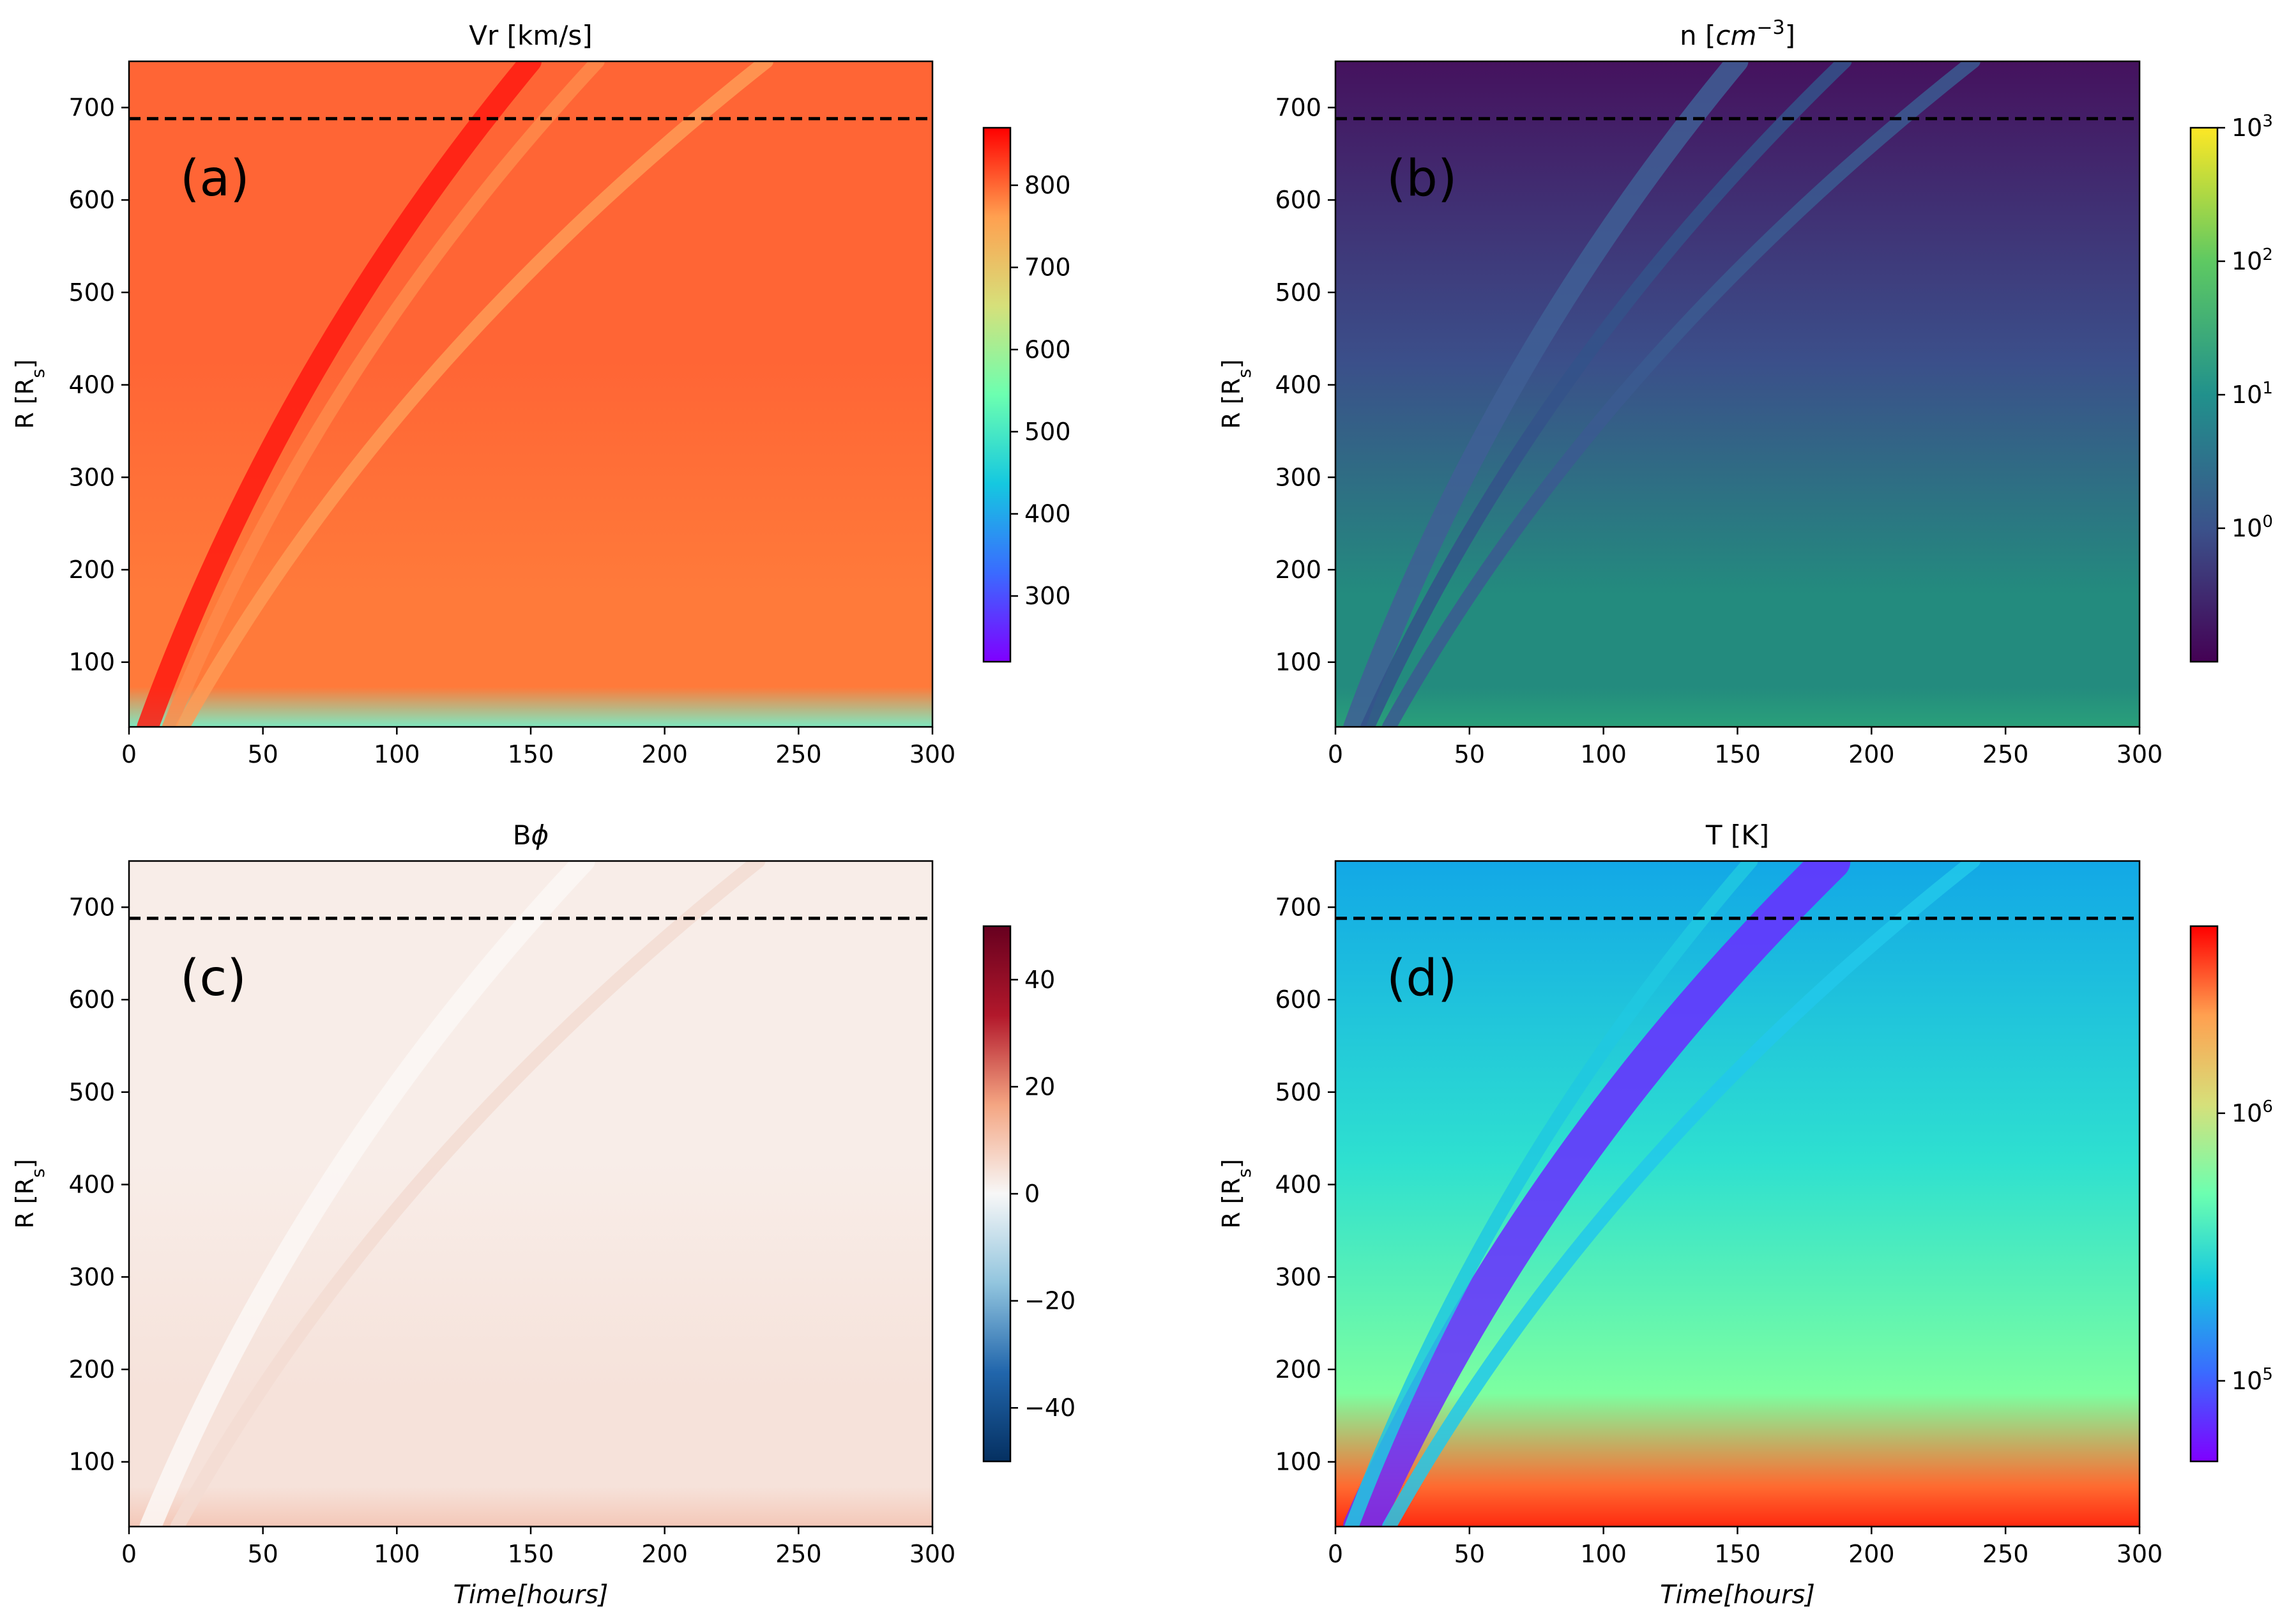 The image size is (2296, 1623). What do you see at coordinates (1047, 185) in the screenshot?
I see `colorbar-tick-label: 800` at bounding box center [1047, 185].